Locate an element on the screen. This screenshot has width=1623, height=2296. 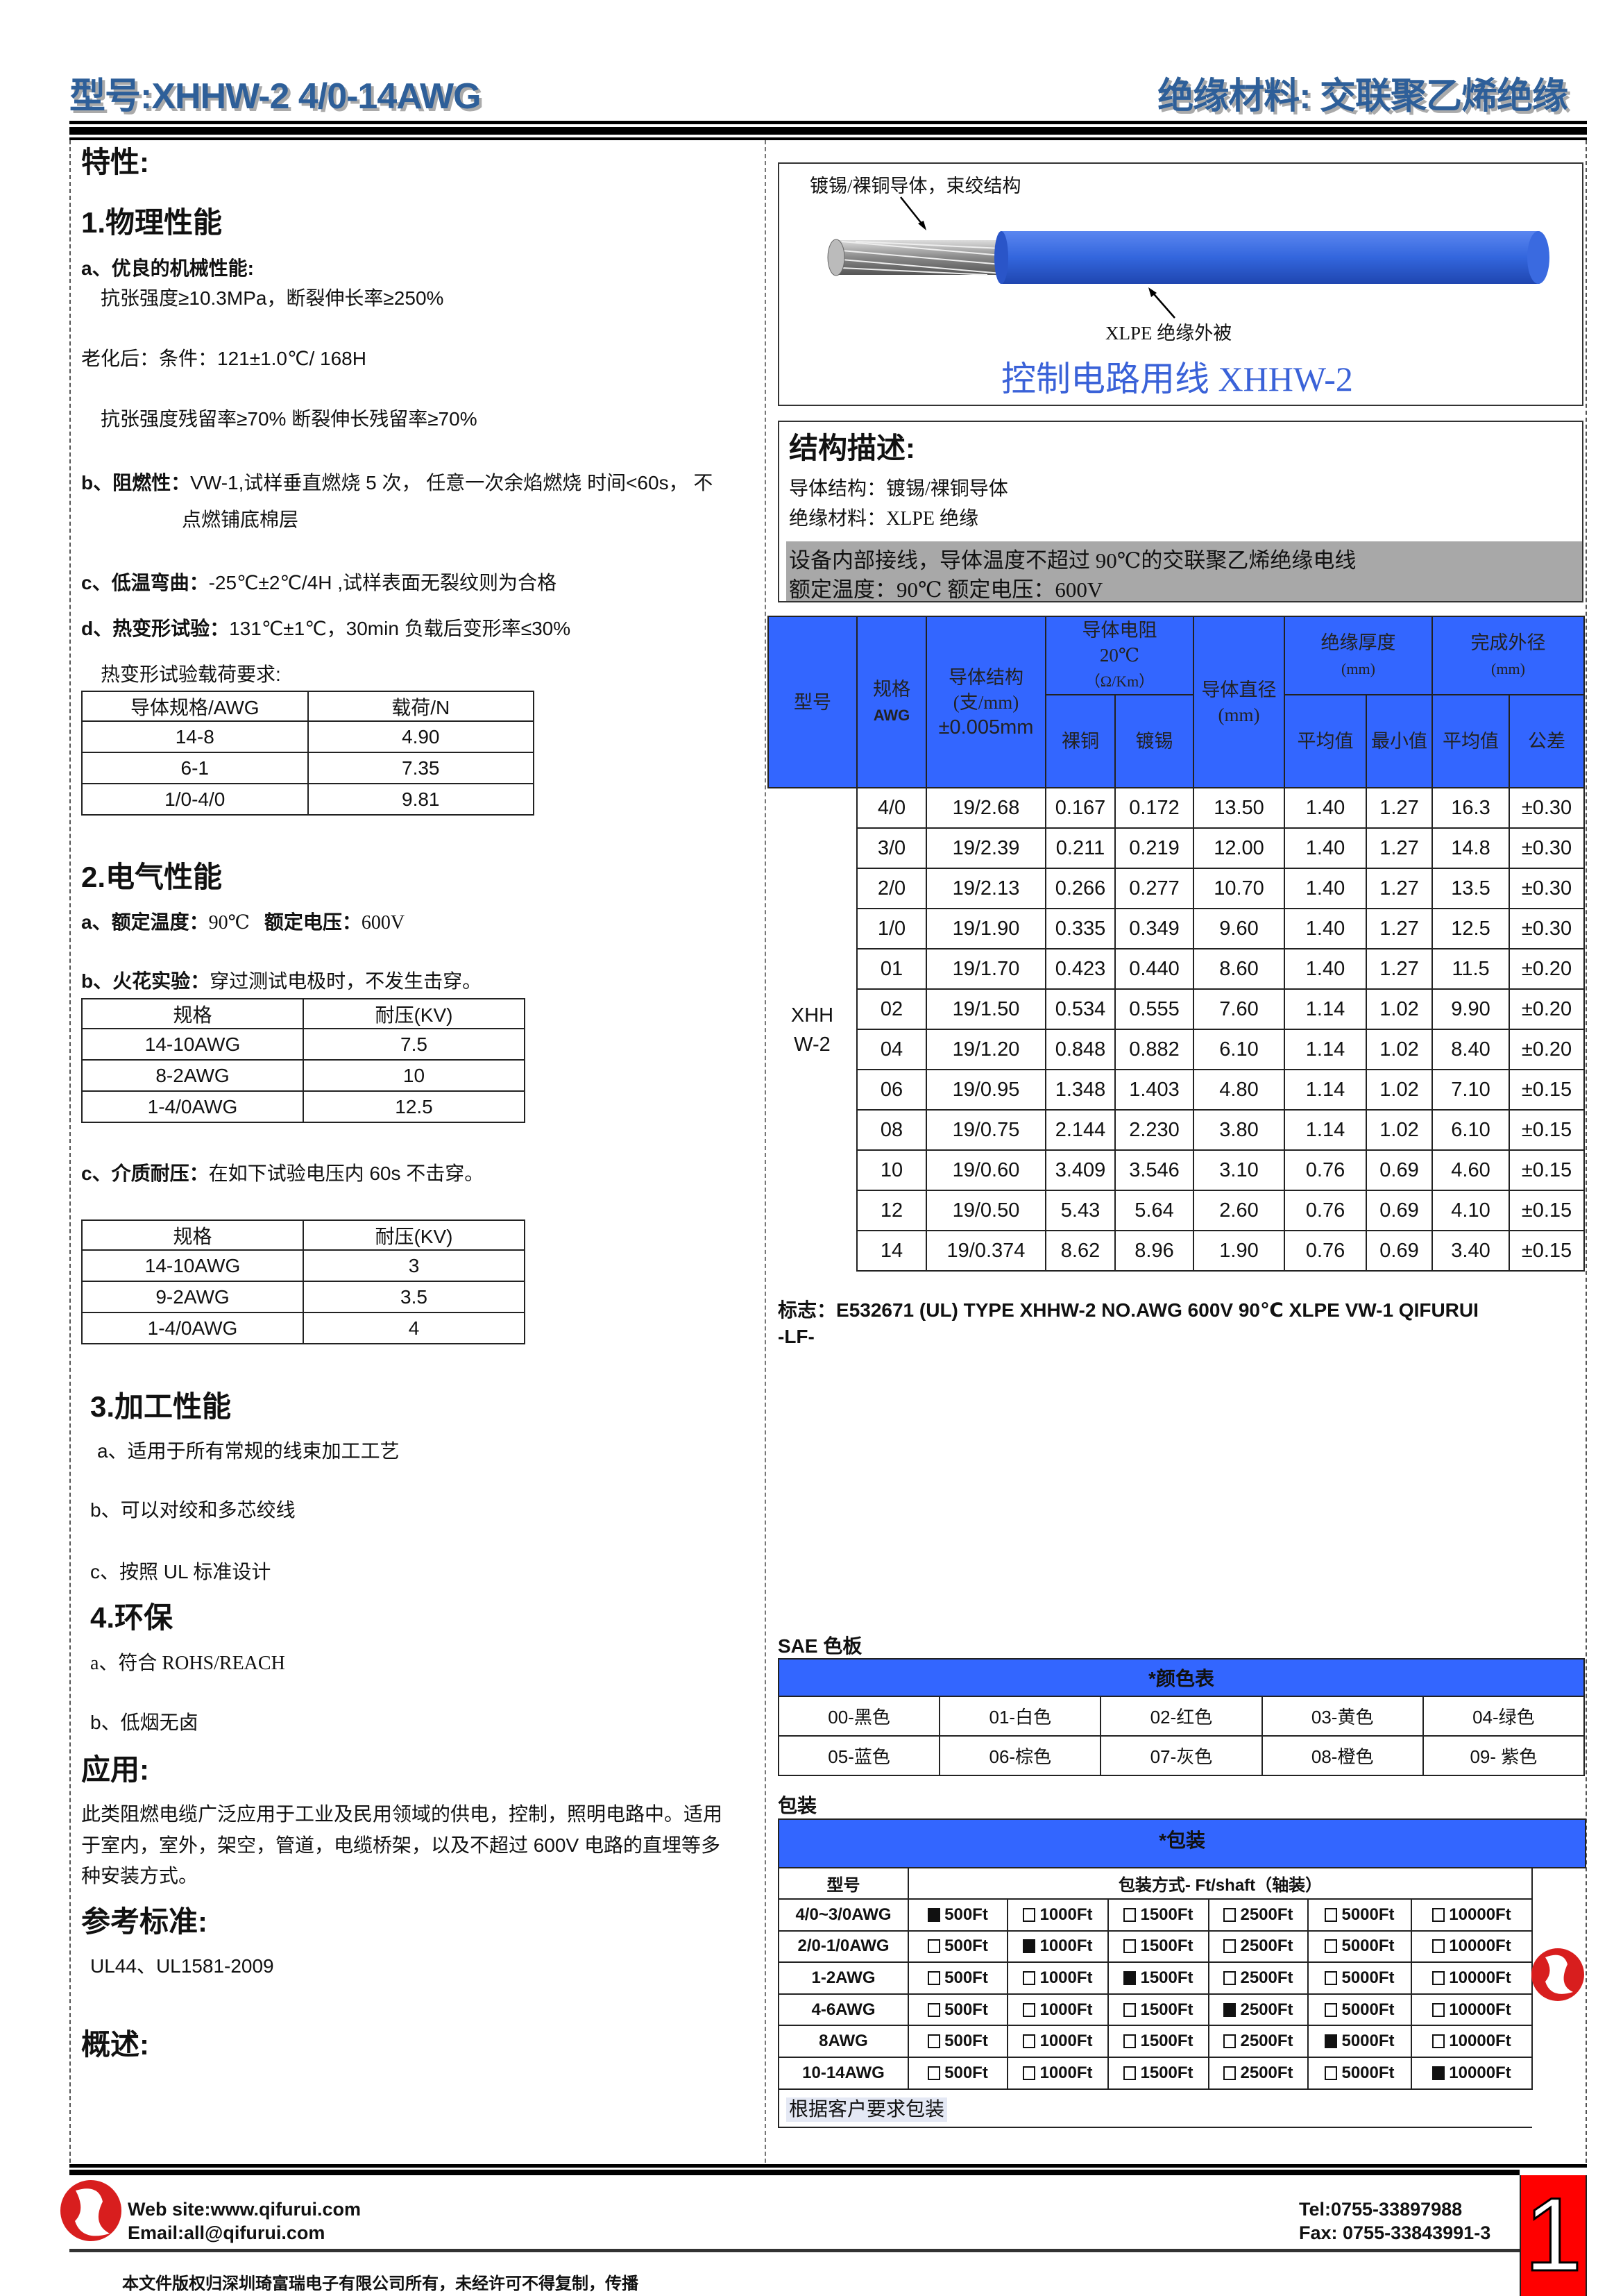
material-title: 绝缘材料: 交联聚乙烯绝缘 is located at coordinates (1362, 97).